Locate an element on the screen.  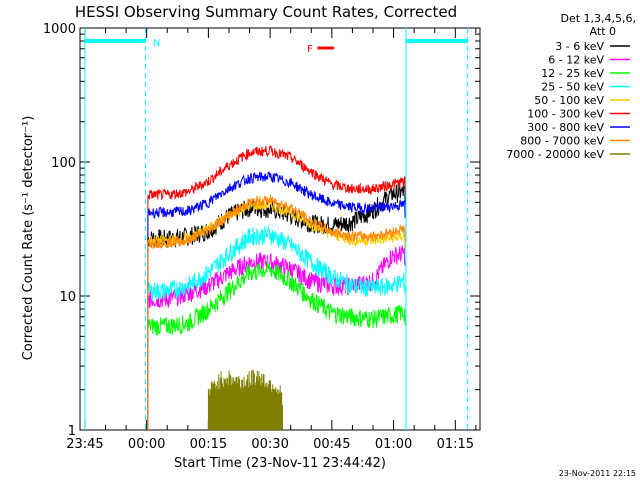
x-tick-label: 01:00 is located at coordinates (393, 444).